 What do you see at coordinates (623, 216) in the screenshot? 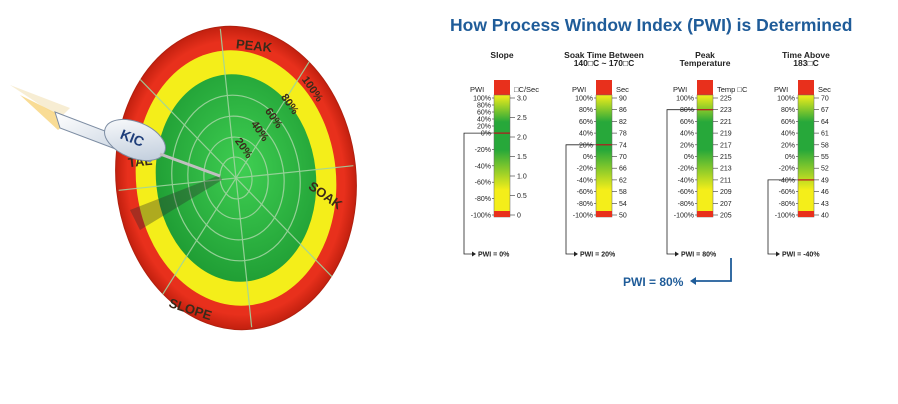
I see `unit-tick-label: 50` at bounding box center [623, 216].